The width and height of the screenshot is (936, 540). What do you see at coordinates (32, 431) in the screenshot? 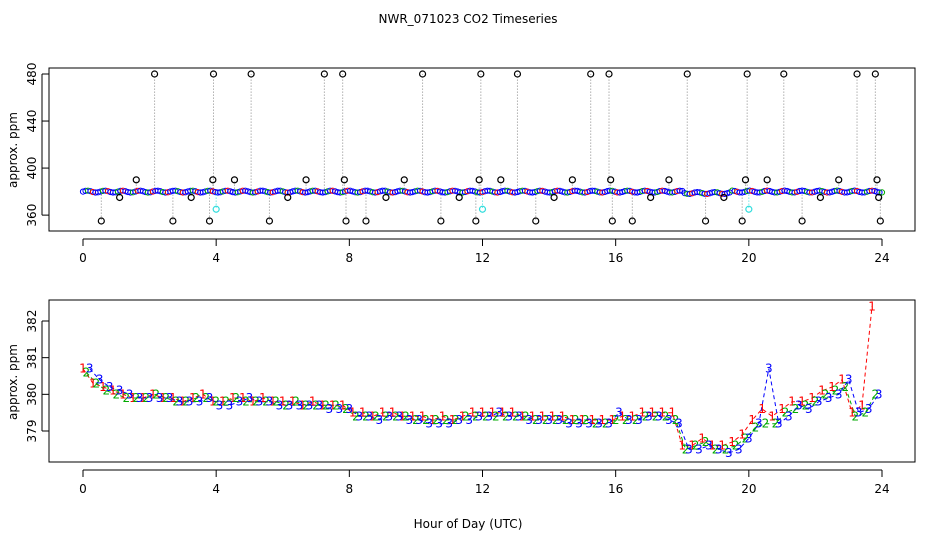
I see `y-tick-label: 379` at bounding box center [32, 431].